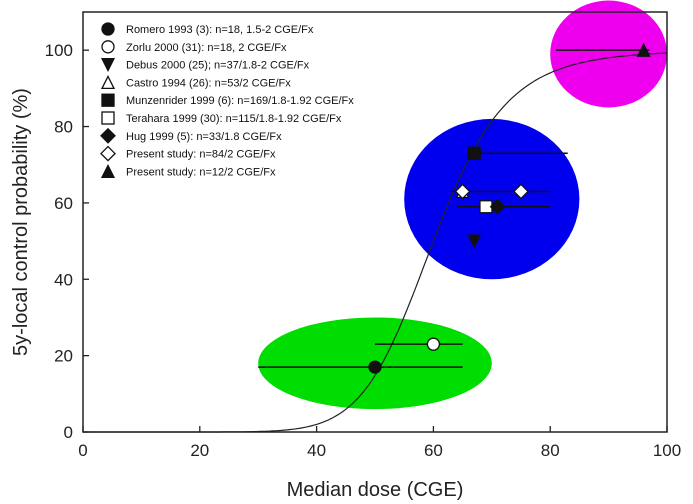  What do you see at coordinates (59, 50) in the screenshot?
I see `y-tick-label-5: 100` at bounding box center [59, 50].